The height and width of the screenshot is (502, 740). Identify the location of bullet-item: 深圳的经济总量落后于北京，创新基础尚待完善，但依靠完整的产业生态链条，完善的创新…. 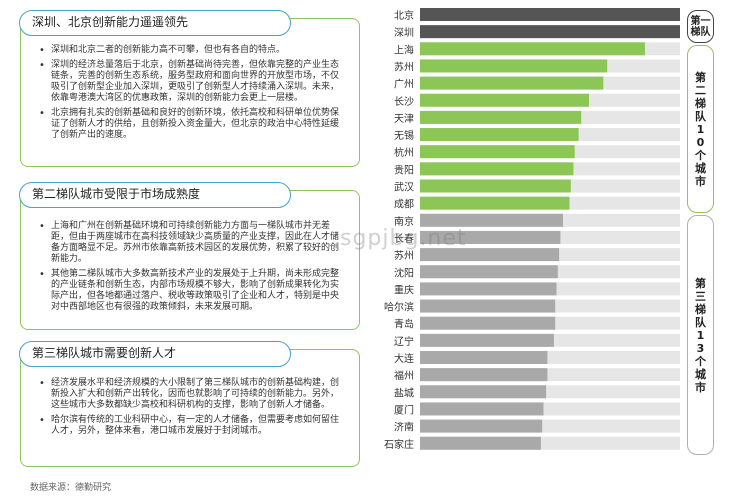
(192, 82).